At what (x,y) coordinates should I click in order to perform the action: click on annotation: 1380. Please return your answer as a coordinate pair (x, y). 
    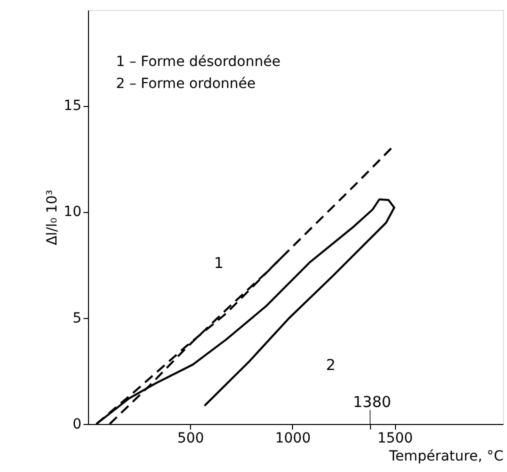
    Looking at the image, I should click on (372, 402).